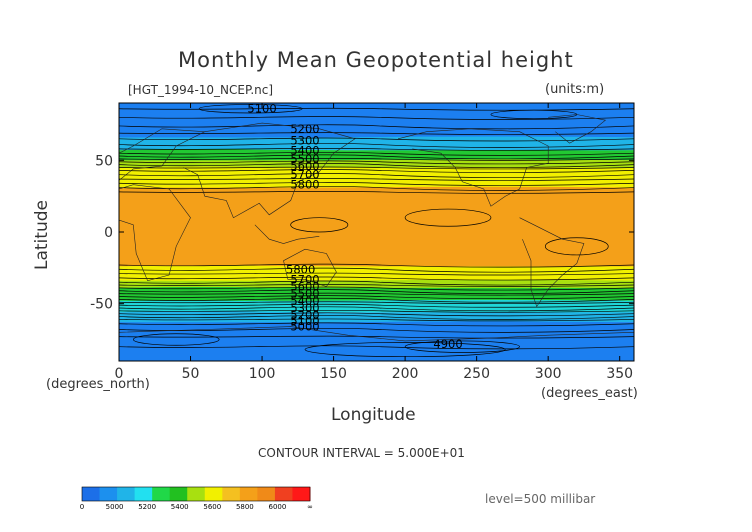  What do you see at coordinates (310, 507) in the screenshot?
I see `colorbar-label: ∞` at bounding box center [310, 507].